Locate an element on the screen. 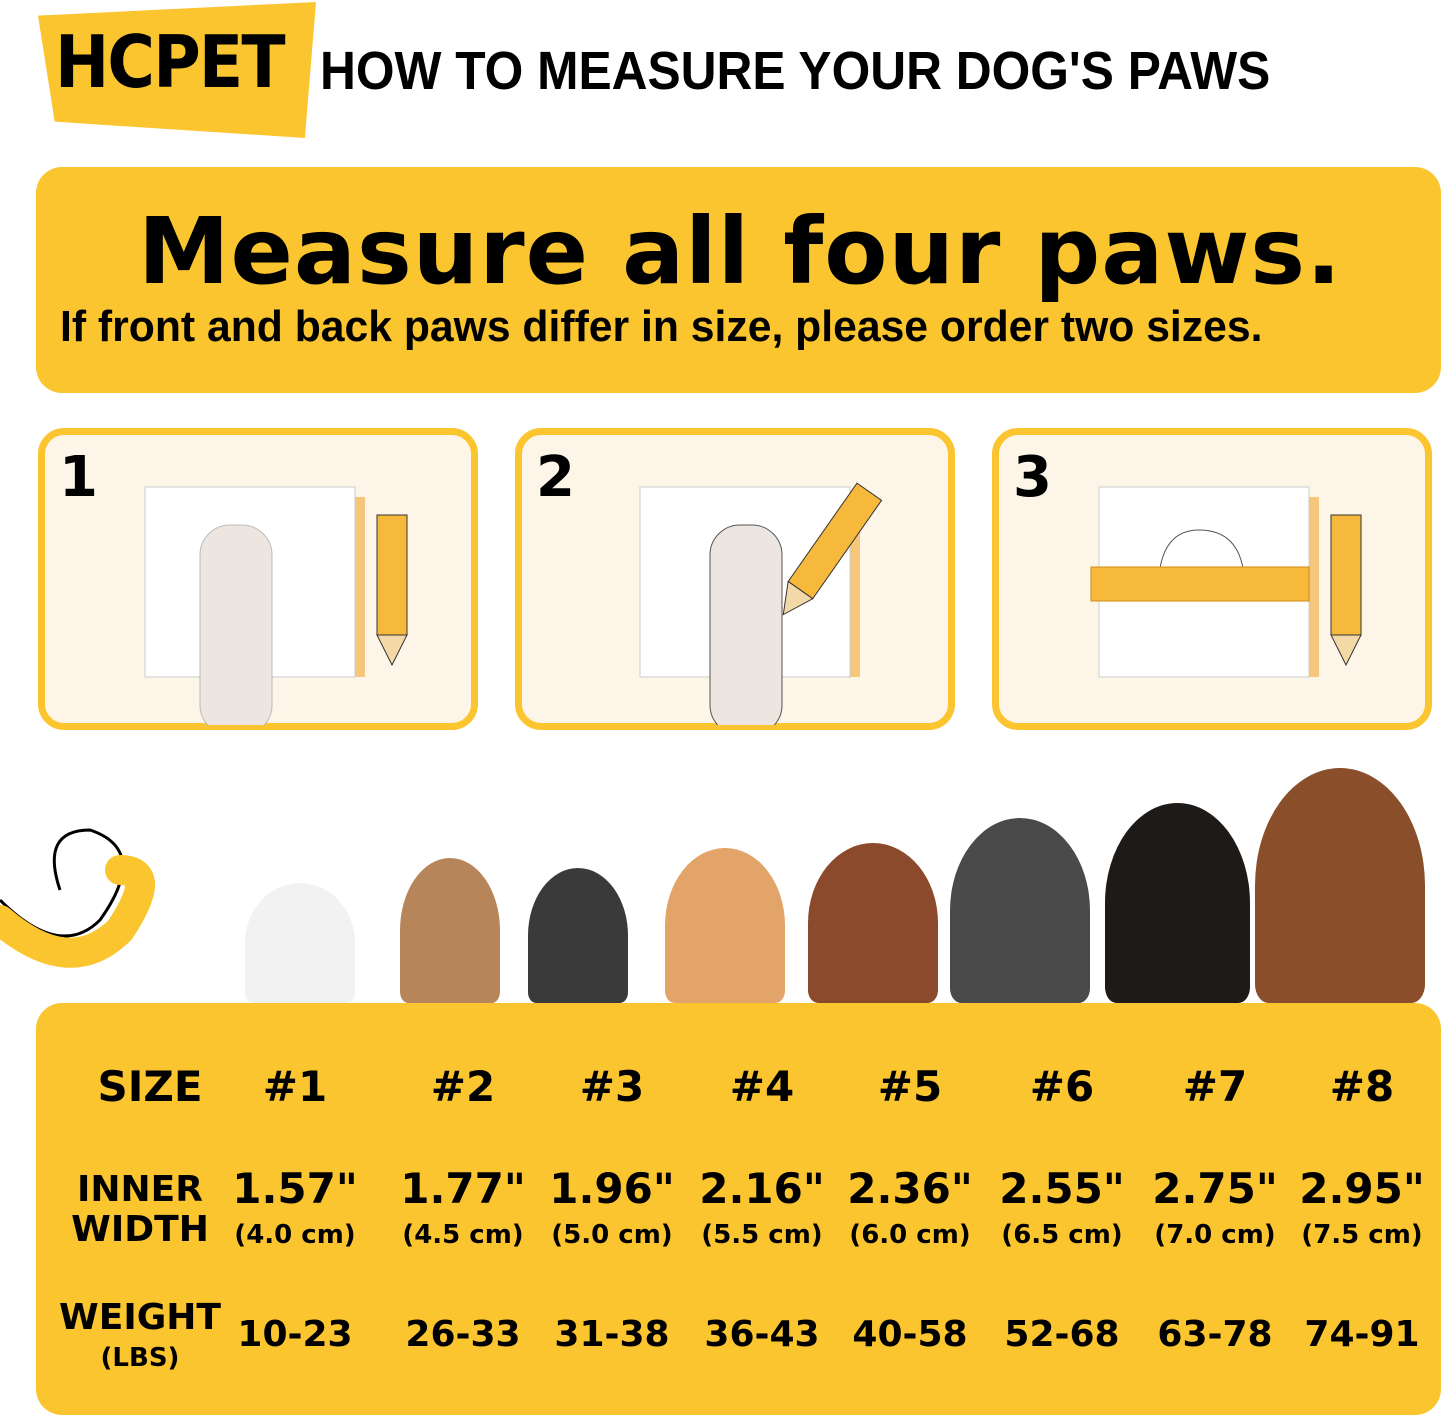 This screenshot has width=1445, height=1418. size-8-weight: 74-91 is located at coordinates (1362, 1334).